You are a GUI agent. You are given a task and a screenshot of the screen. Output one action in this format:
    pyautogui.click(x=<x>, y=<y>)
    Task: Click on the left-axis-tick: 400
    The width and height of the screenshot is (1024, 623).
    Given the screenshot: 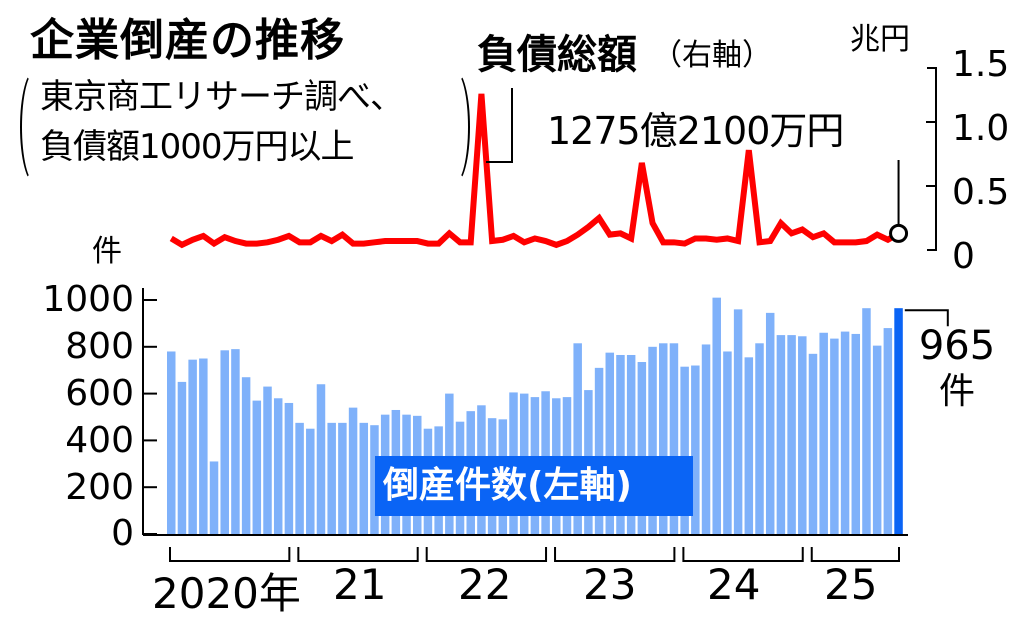 What is the action you would take?
    pyautogui.click(x=99, y=440)
    